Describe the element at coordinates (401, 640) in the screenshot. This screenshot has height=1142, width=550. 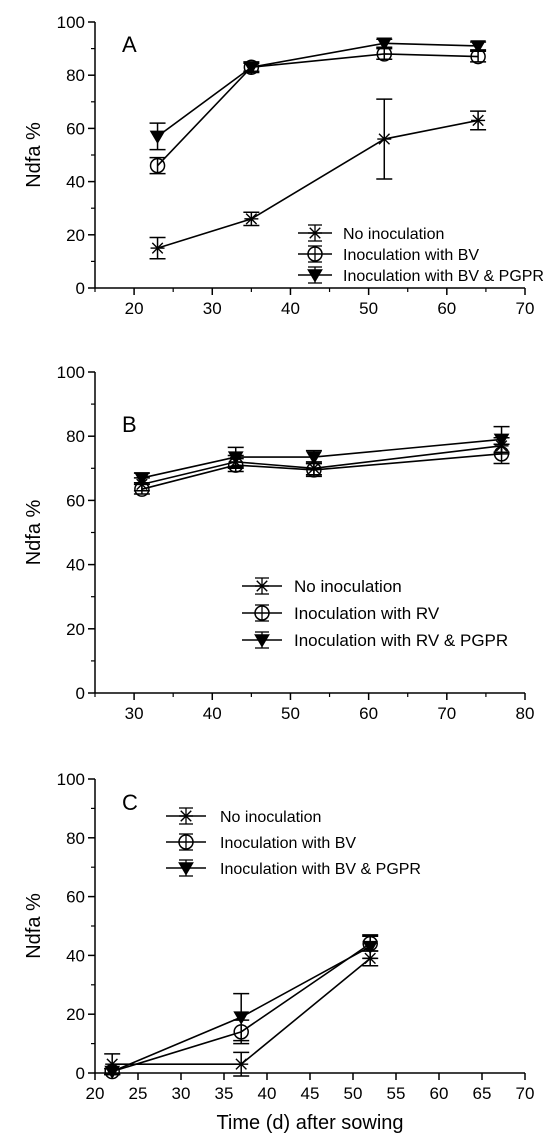
I see `legend-label: Inoculation with RV & PGPR` at that location.